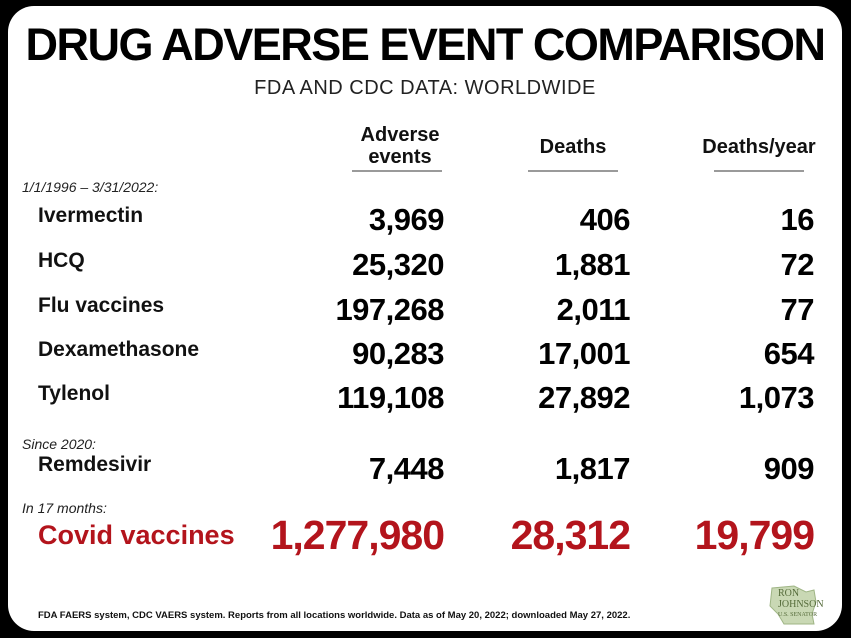  I want to click on column-header-adverse-events: Adverse events, so click(400, 146).